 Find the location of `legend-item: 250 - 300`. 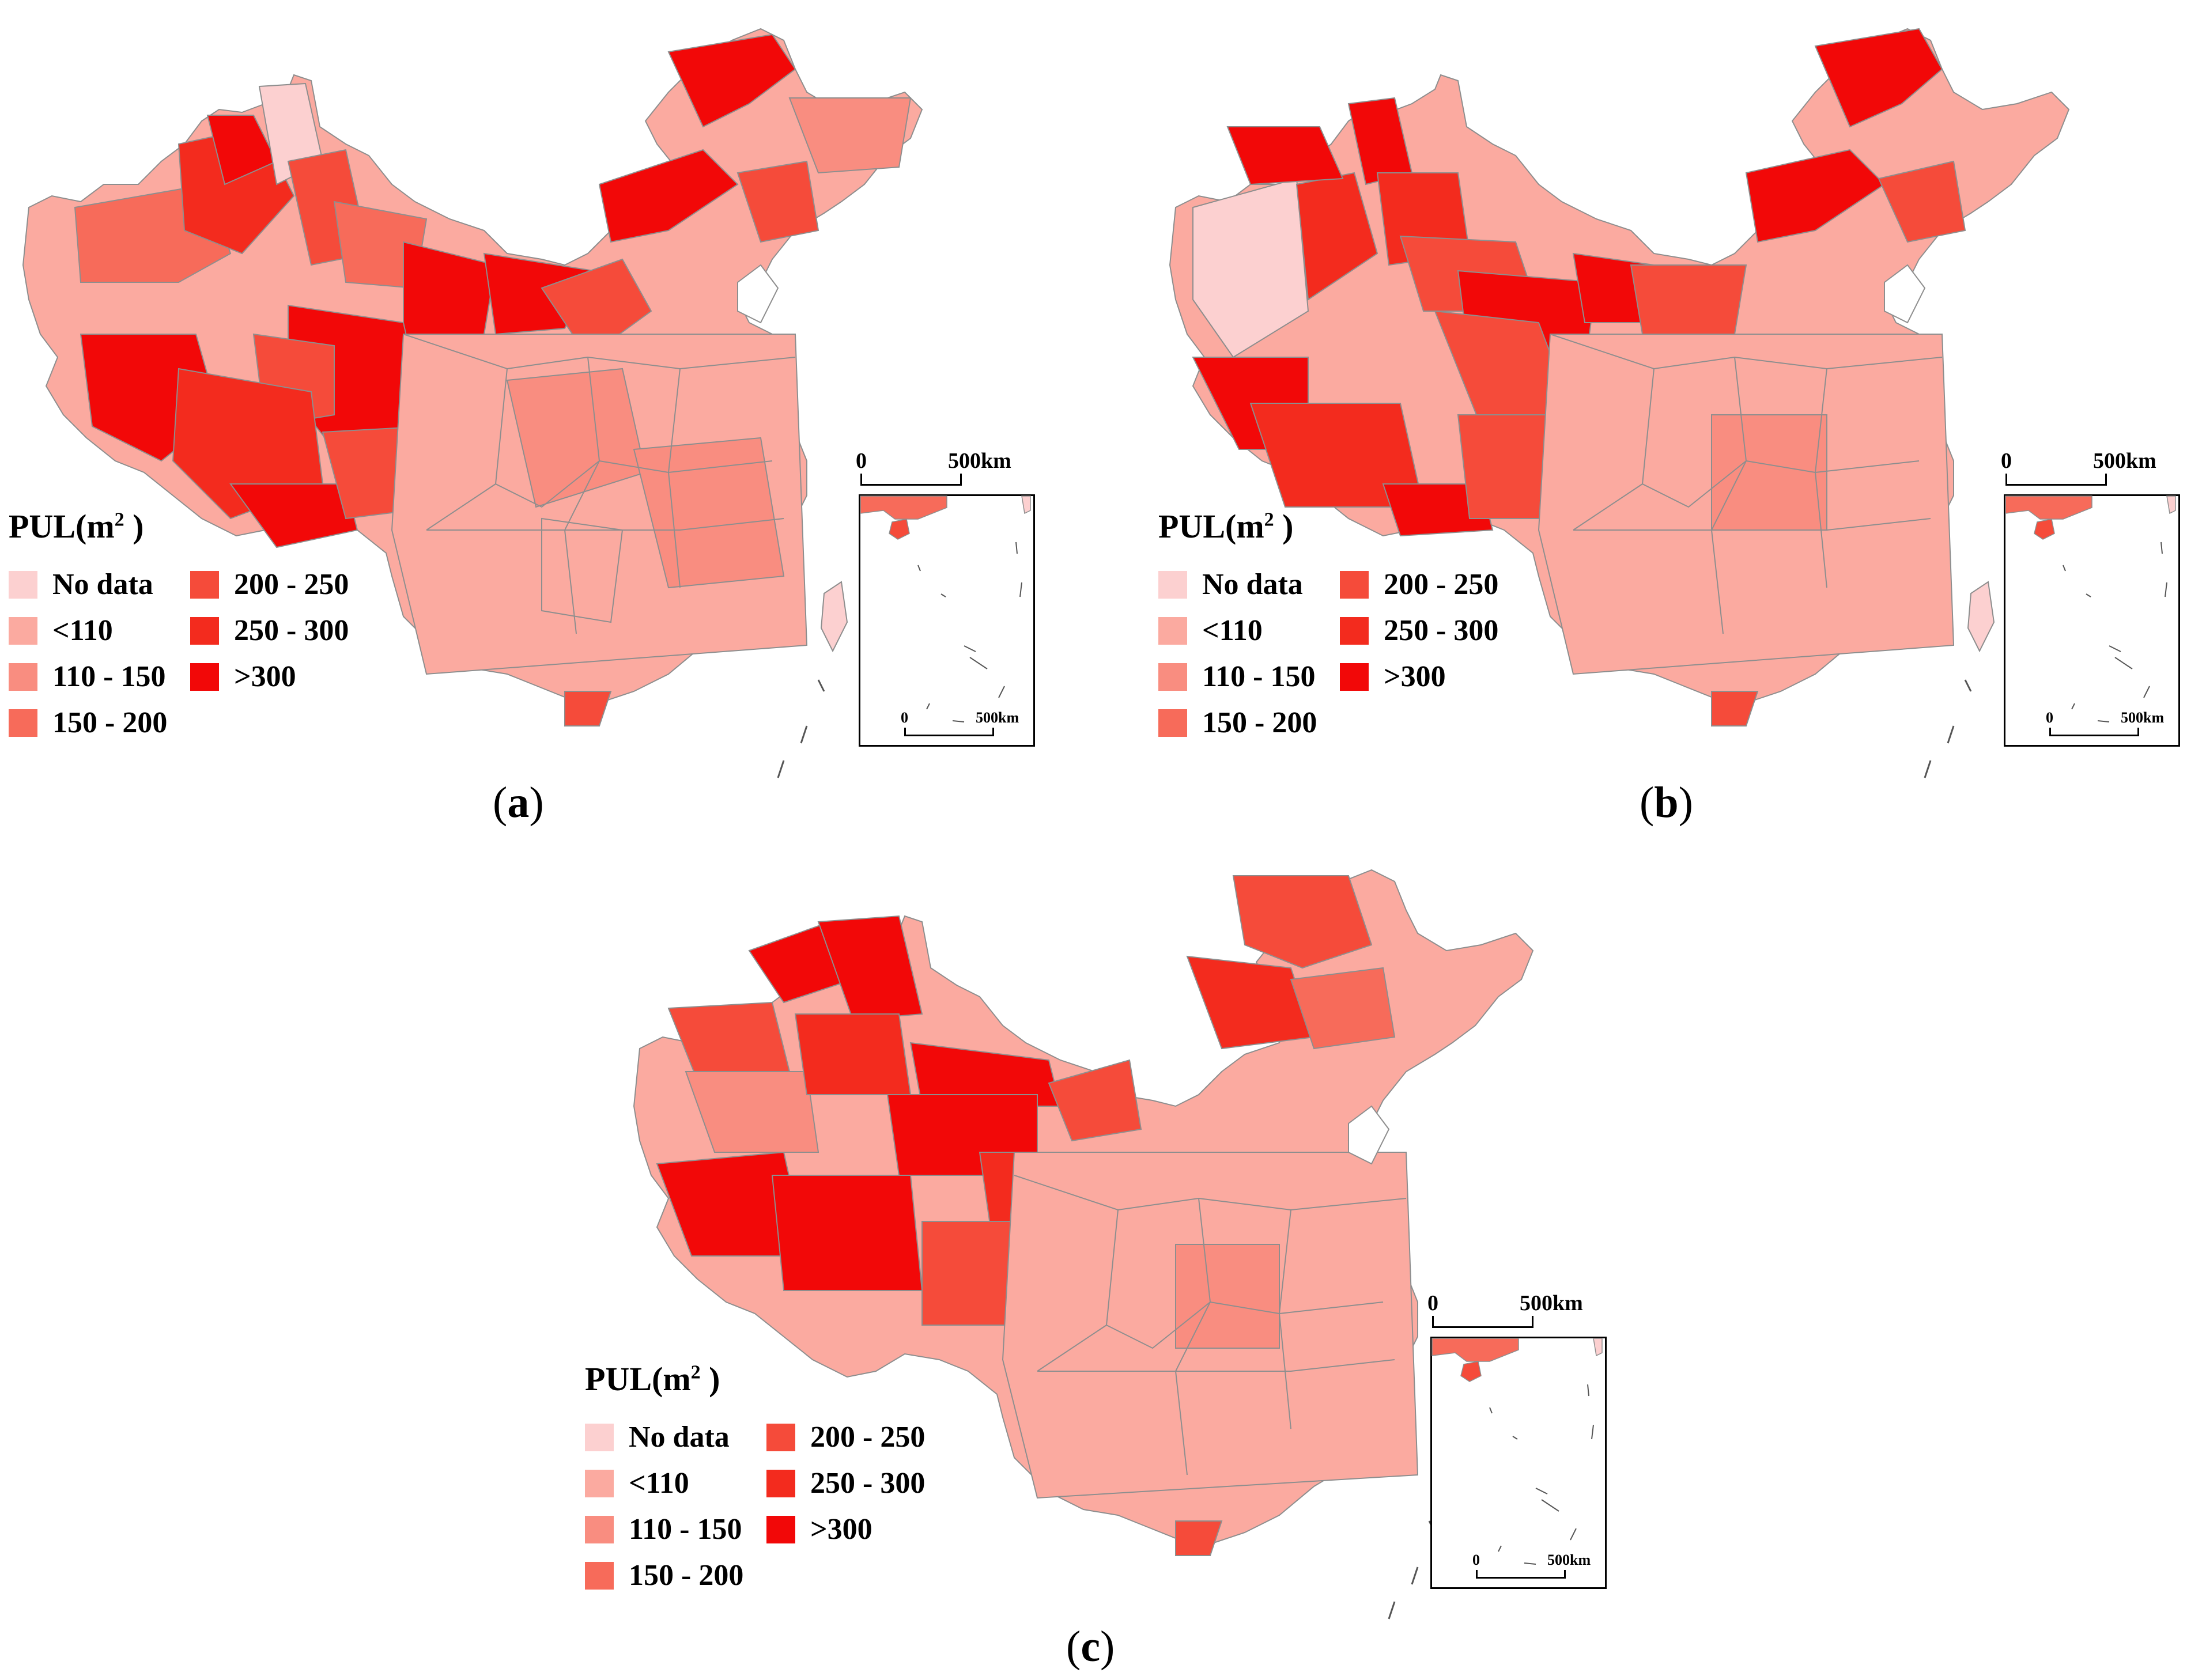

legend-item: 250 - 300 is located at coordinates (1419, 631).